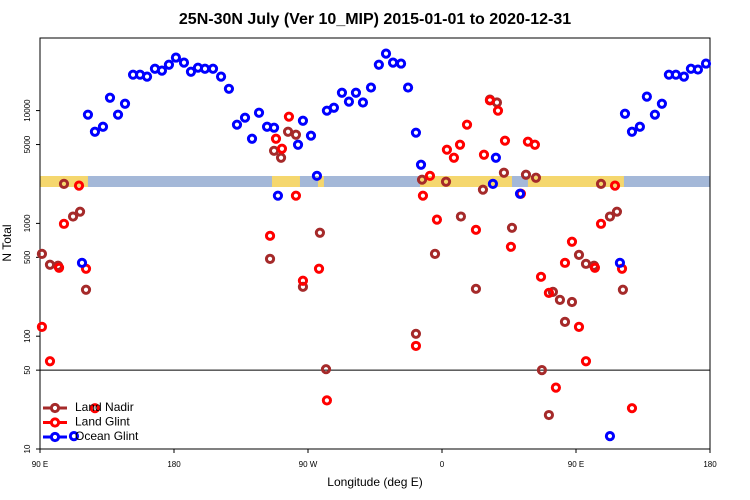 The width and height of the screenshot is (750, 500). What do you see at coordinates (308, 464) in the screenshot?
I see `x-tick-label: 90 W` at bounding box center [308, 464].